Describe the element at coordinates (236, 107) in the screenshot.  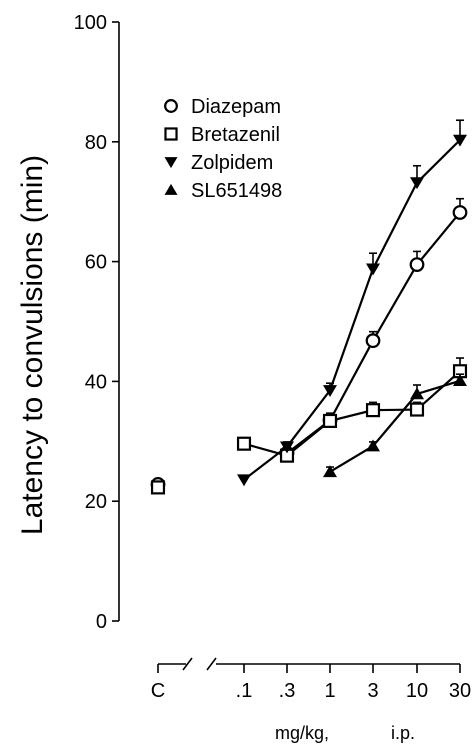
I see `legend-label-diazepam: Diazepam` at that location.